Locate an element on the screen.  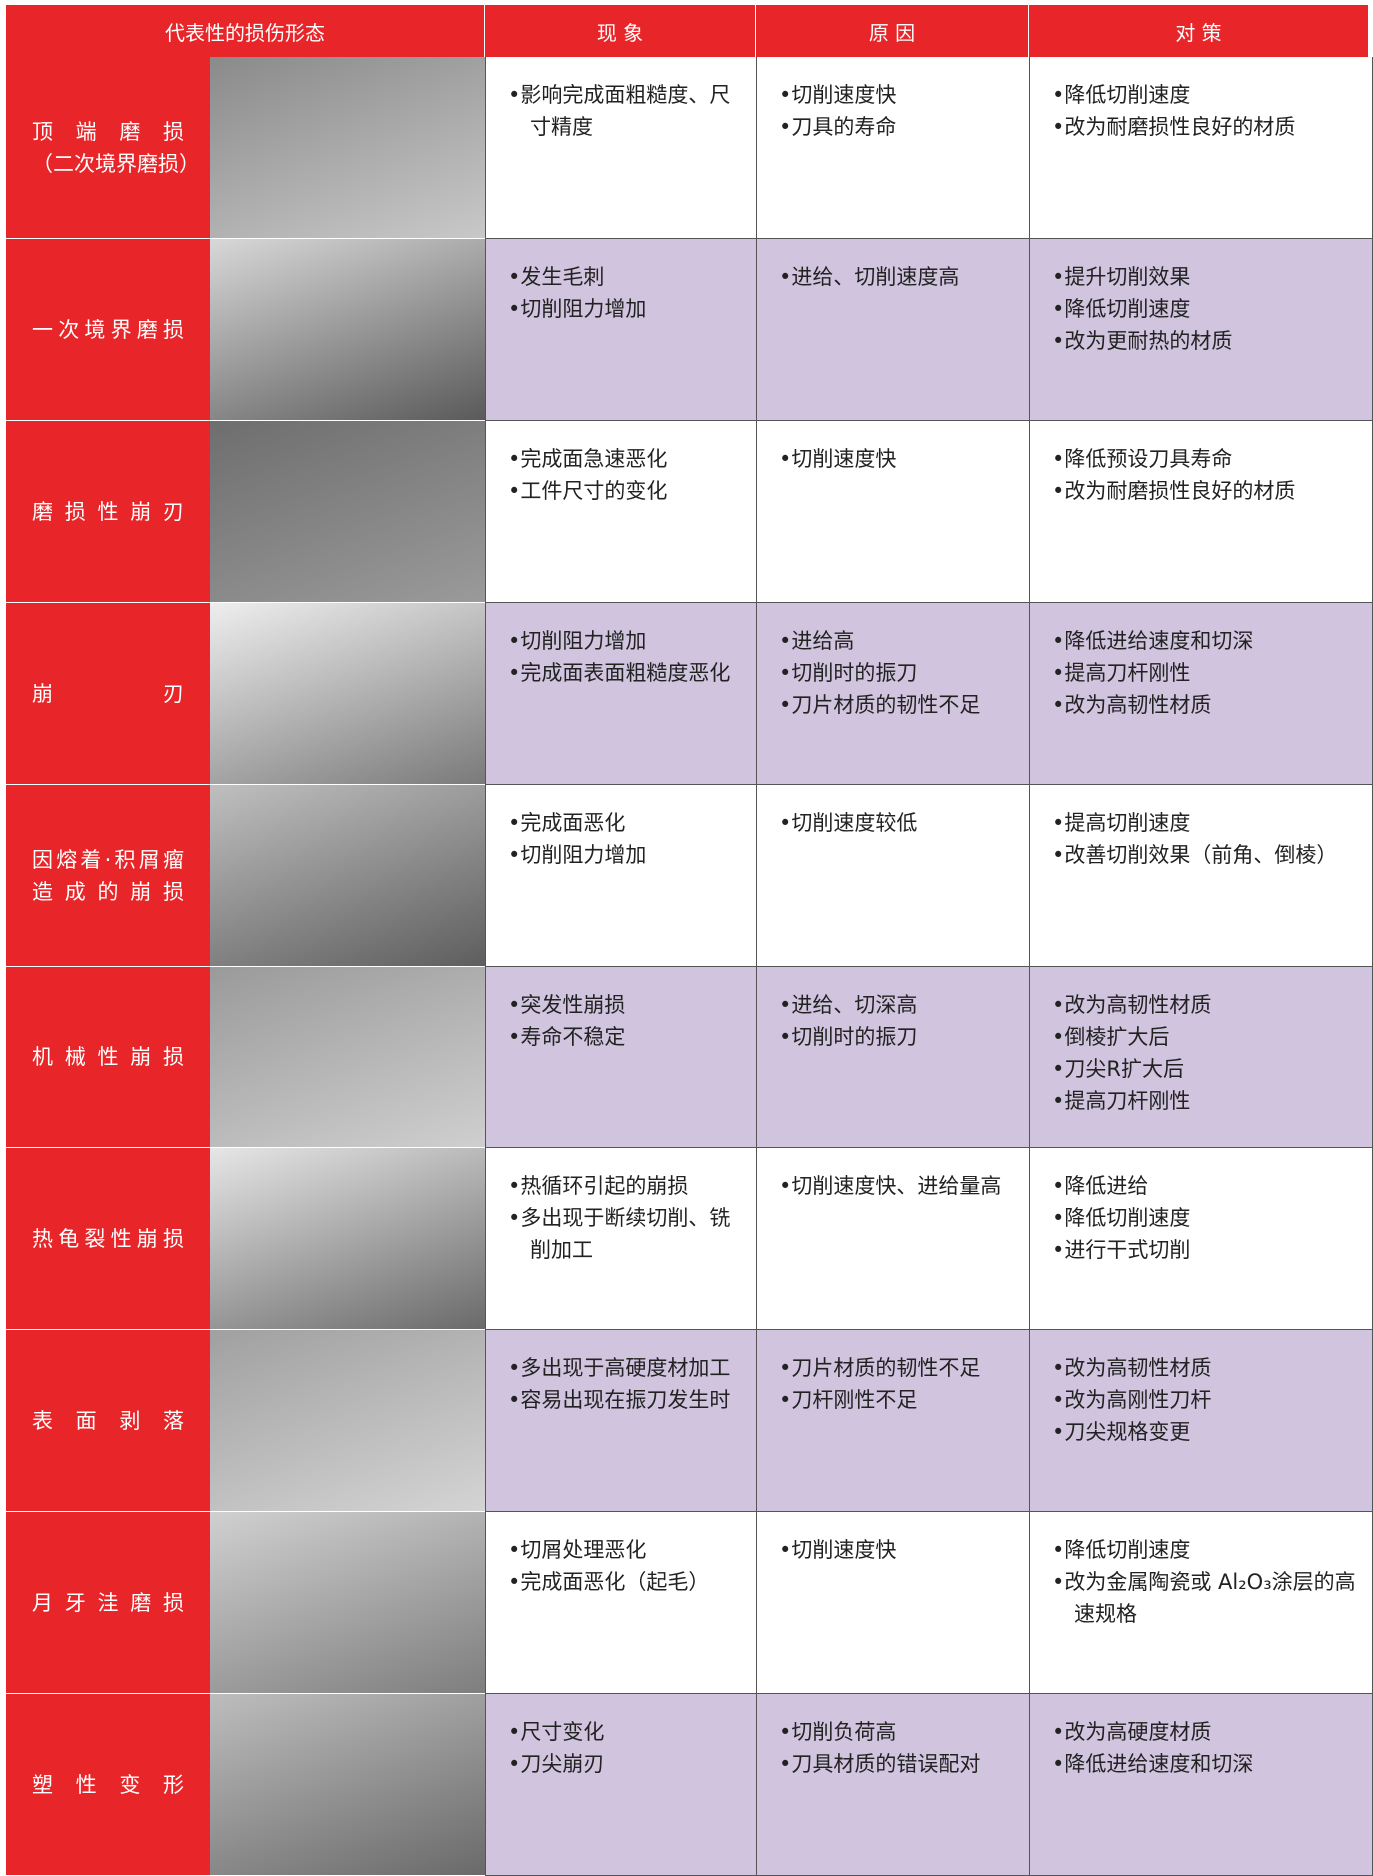
measures-item: •提高切削速度 is located at coordinates (1121, 823).